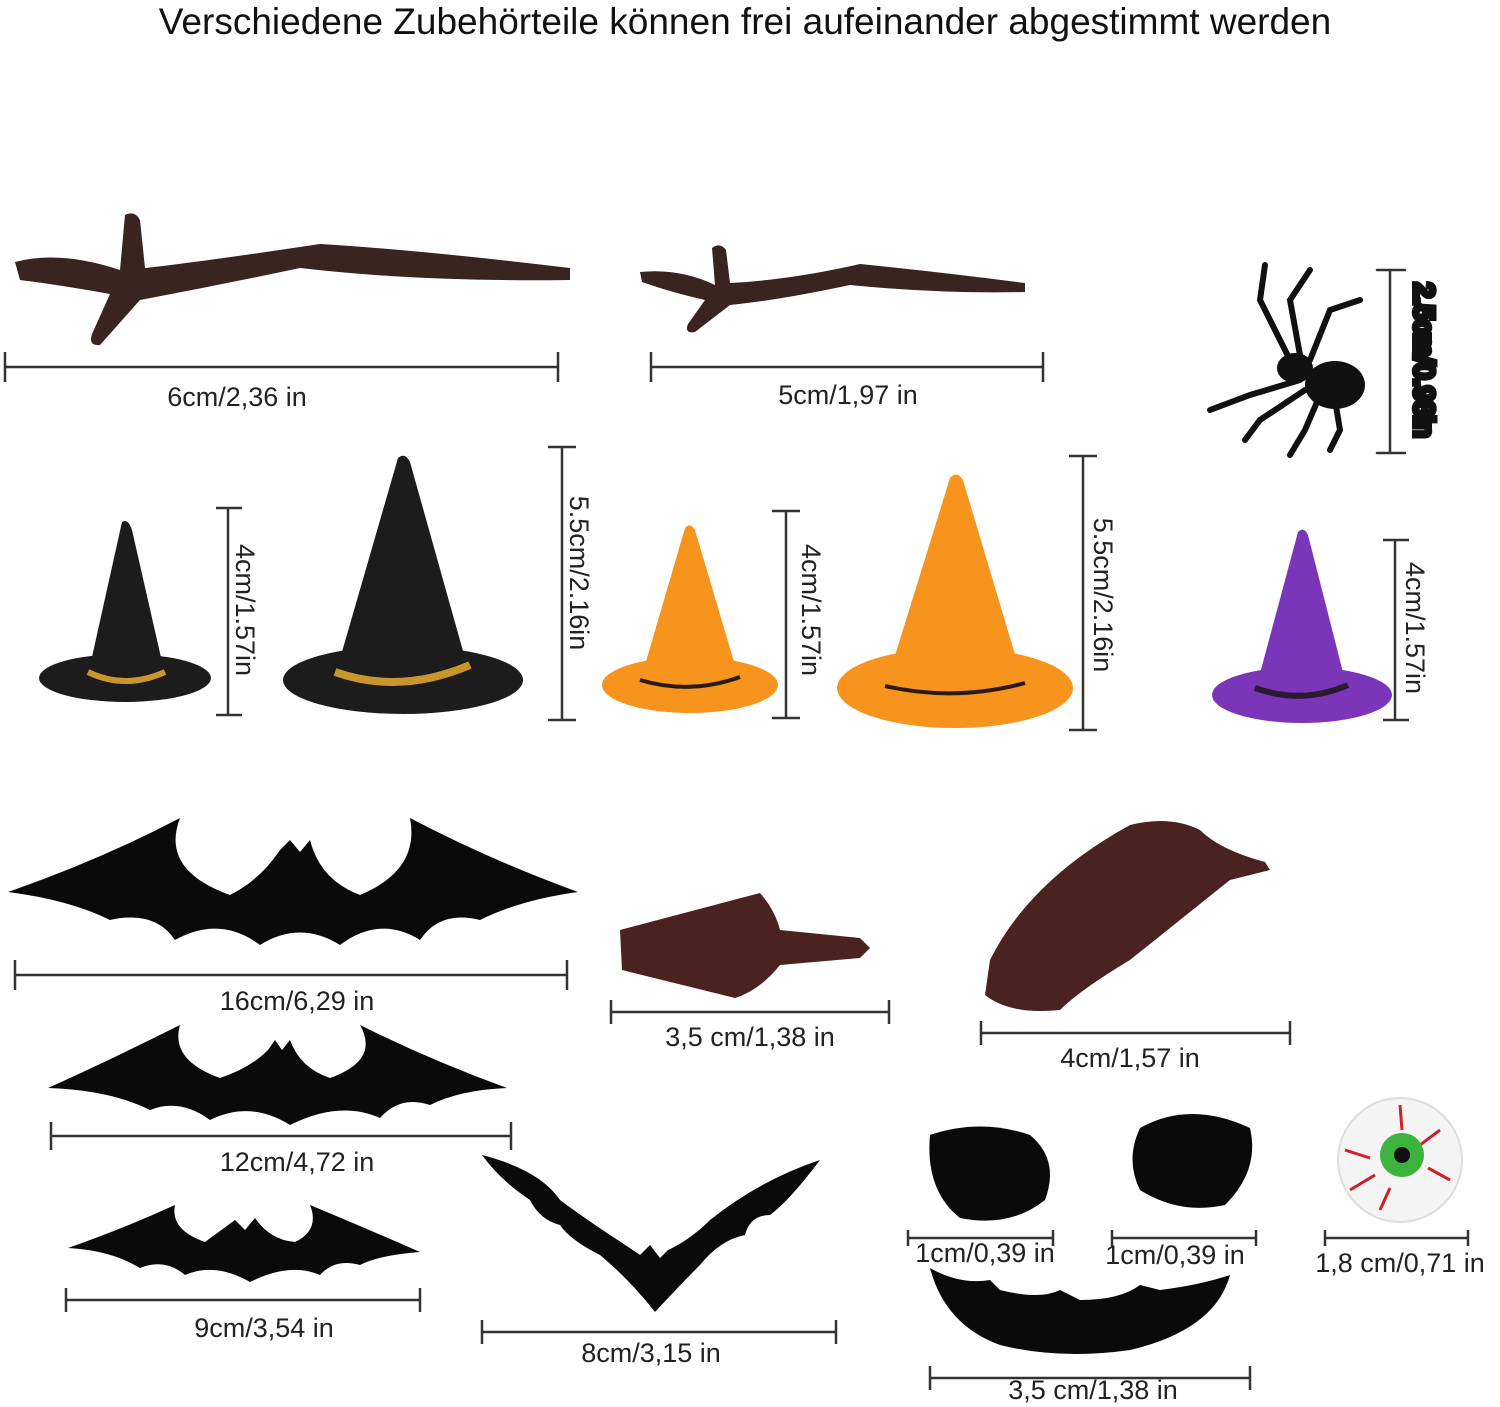 The height and width of the screenshot is (1407, 1500). What do you see at coordinates (750, 972) in the screenshot?
I see `nose-small: 3,5 cm/1,38 in` at bounding box center [750, 972].